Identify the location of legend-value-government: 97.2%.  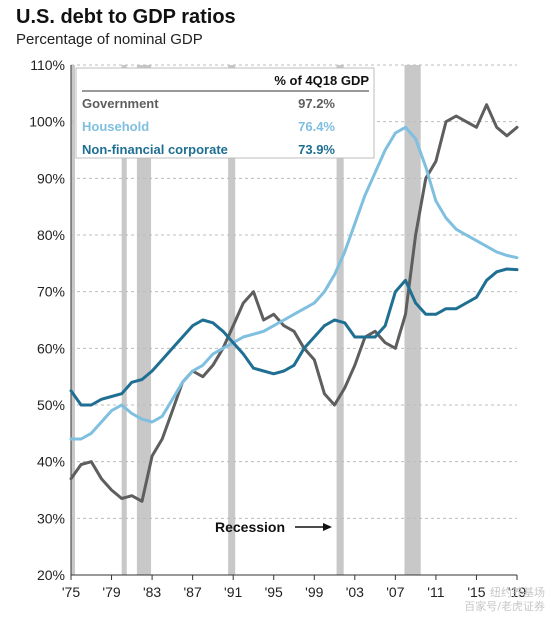
(316, 103).